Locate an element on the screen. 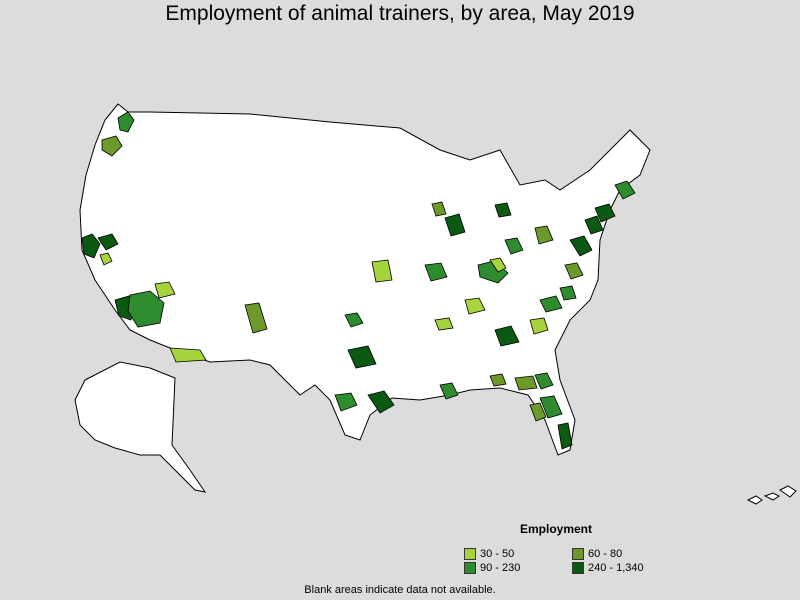  area-gulfcoast is located at coordinates (526, 383).